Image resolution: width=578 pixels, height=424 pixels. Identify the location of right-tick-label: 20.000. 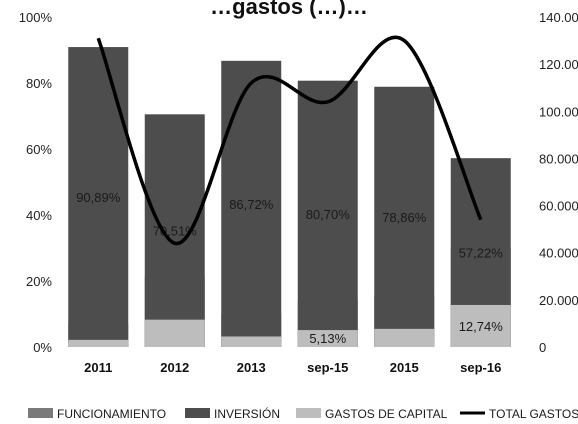
(558, 300).